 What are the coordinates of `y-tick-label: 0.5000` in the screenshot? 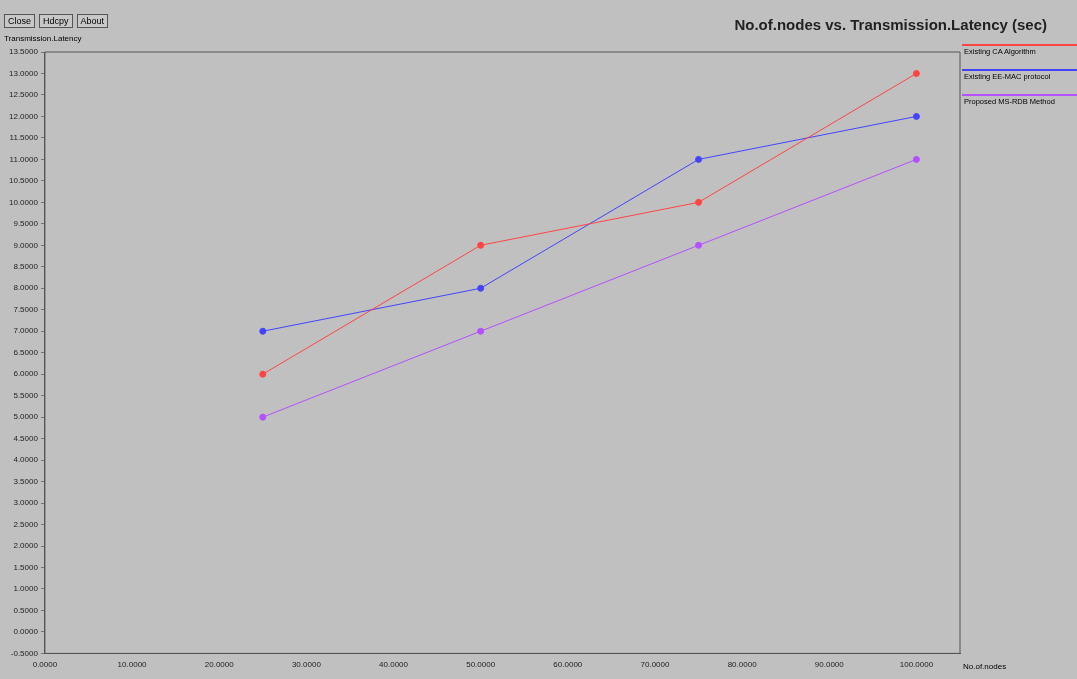 It's located at (26, 610).